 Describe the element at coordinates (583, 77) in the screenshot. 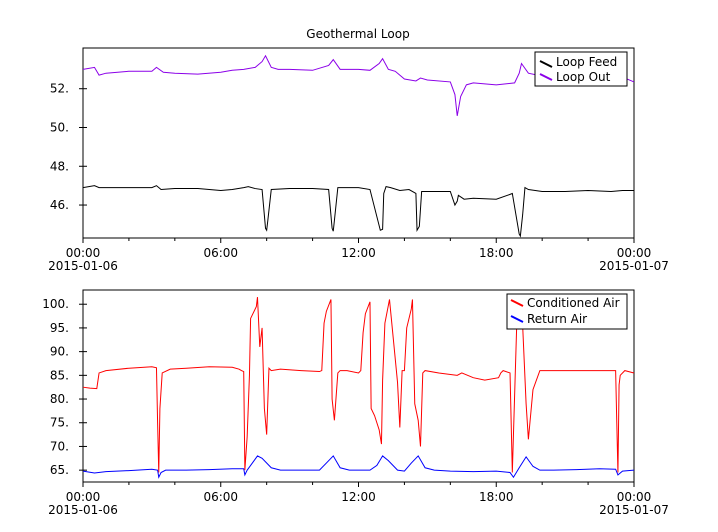

I see `legend-label-loop-out: Loop Out` at that location.